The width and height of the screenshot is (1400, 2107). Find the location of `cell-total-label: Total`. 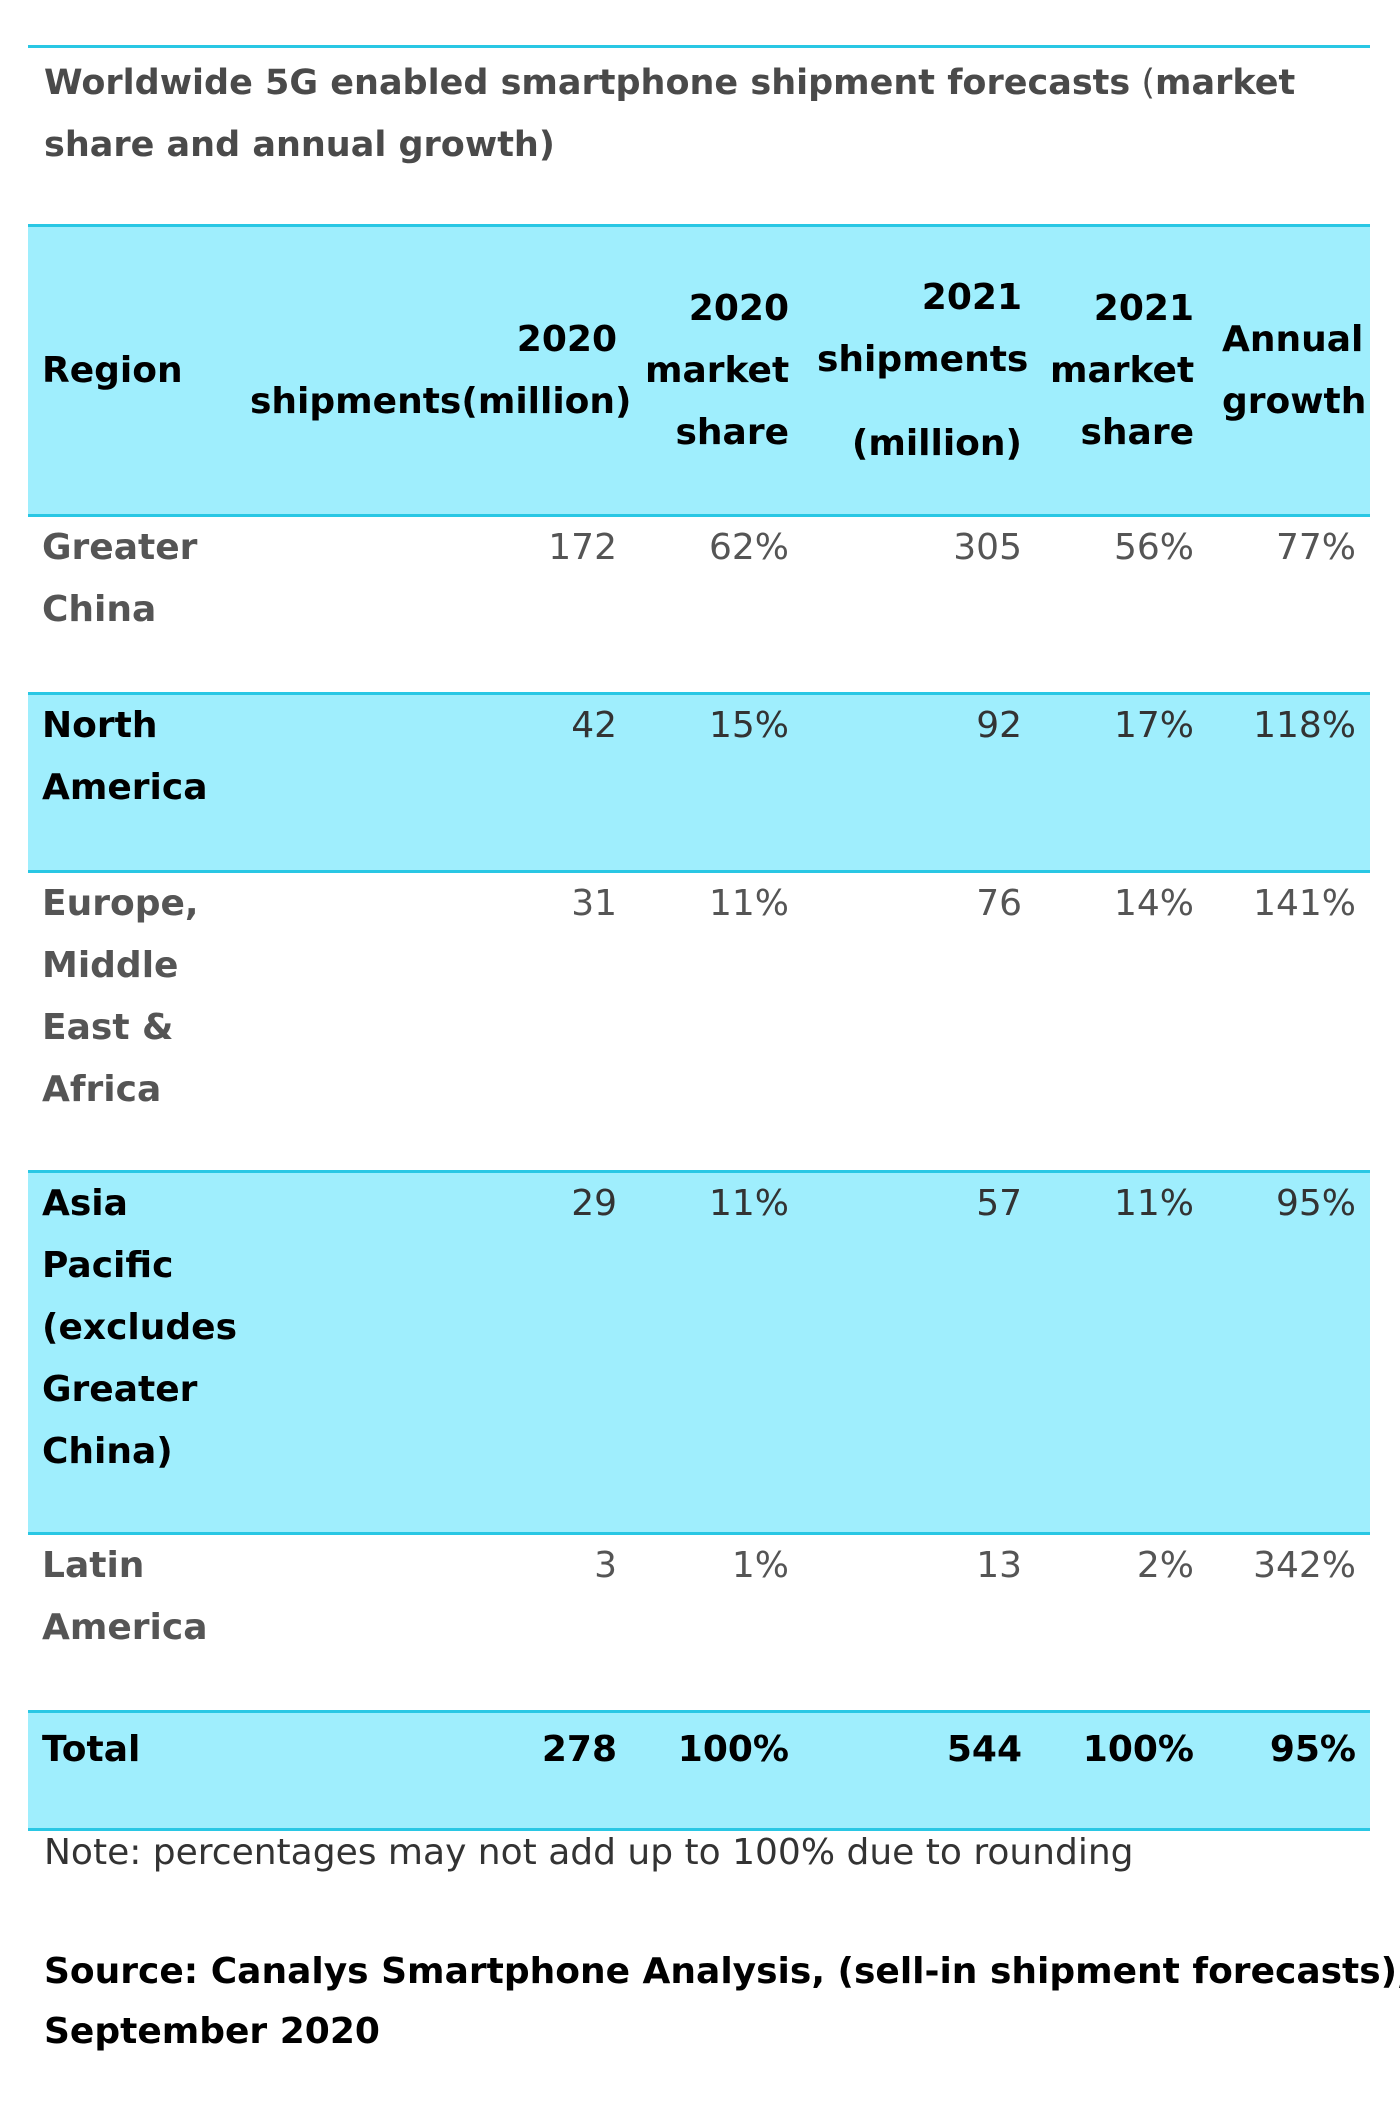

cell-total-label: Total is located at coordinates (132, 1770).